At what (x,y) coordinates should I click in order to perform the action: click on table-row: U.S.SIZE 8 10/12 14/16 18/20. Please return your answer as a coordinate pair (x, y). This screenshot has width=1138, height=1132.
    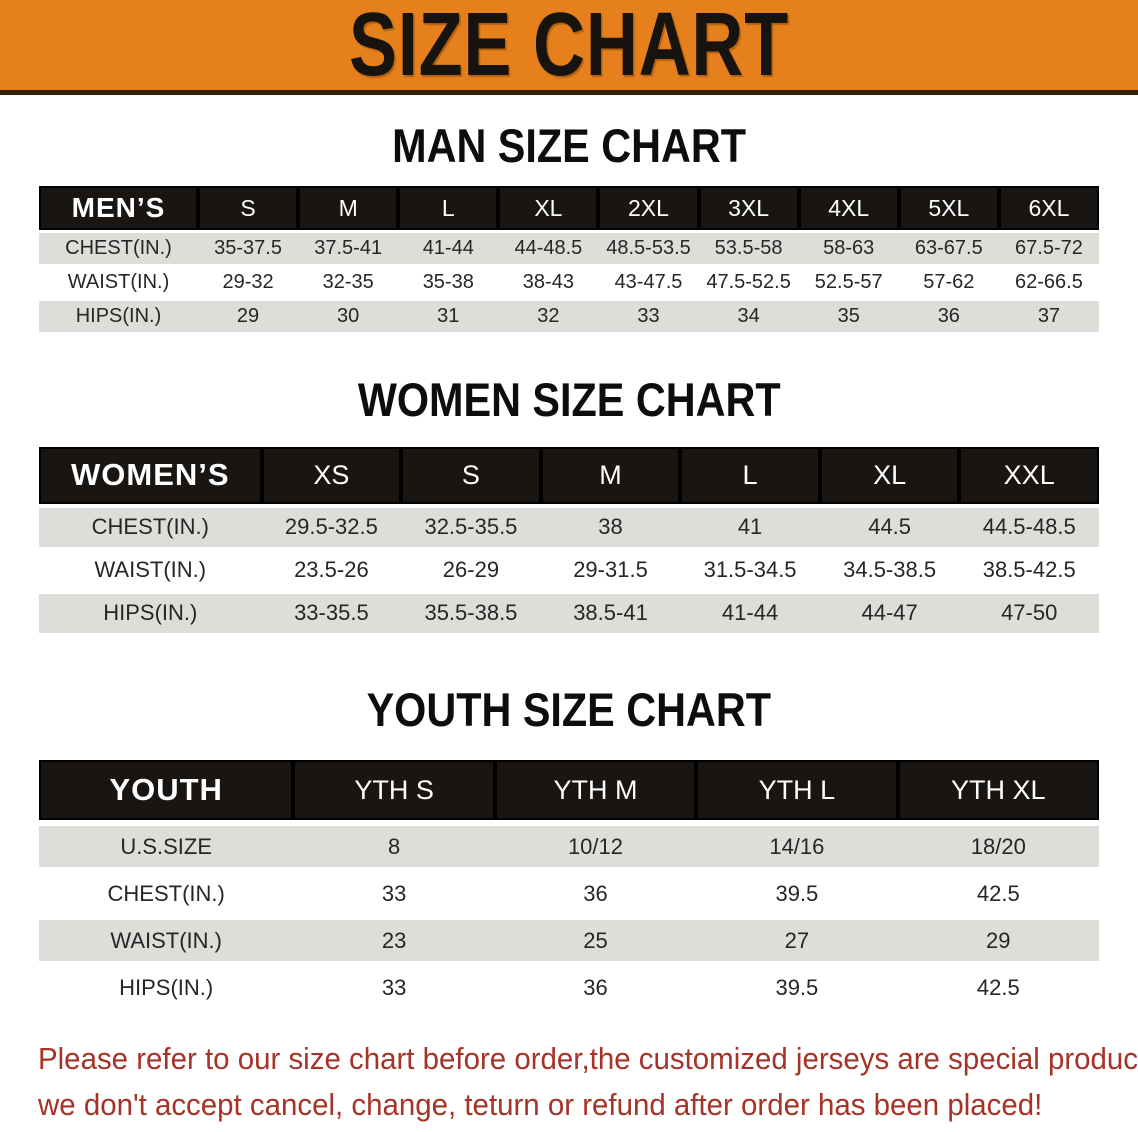
    Looking at the image, I should click on (569, 847).